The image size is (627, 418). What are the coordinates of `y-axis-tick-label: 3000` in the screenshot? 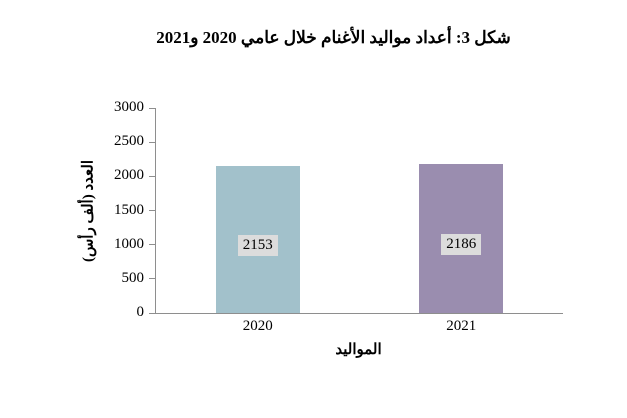 It's located at (129, 107).